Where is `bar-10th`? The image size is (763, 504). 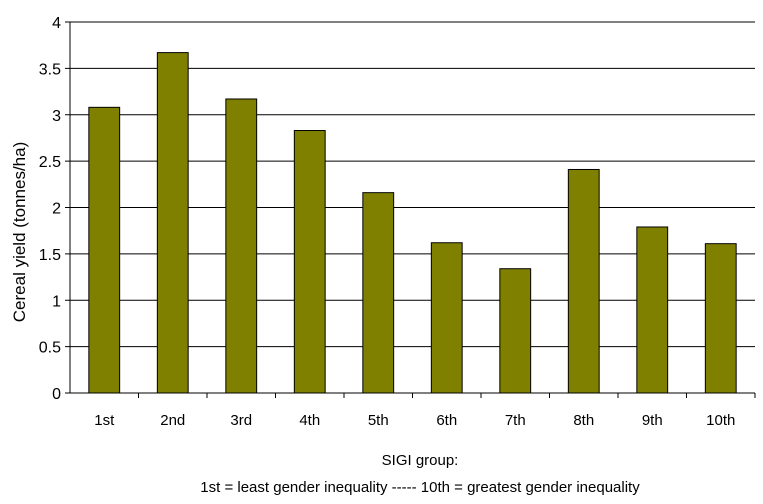
bar-10th is located at coordinates (720, 318).